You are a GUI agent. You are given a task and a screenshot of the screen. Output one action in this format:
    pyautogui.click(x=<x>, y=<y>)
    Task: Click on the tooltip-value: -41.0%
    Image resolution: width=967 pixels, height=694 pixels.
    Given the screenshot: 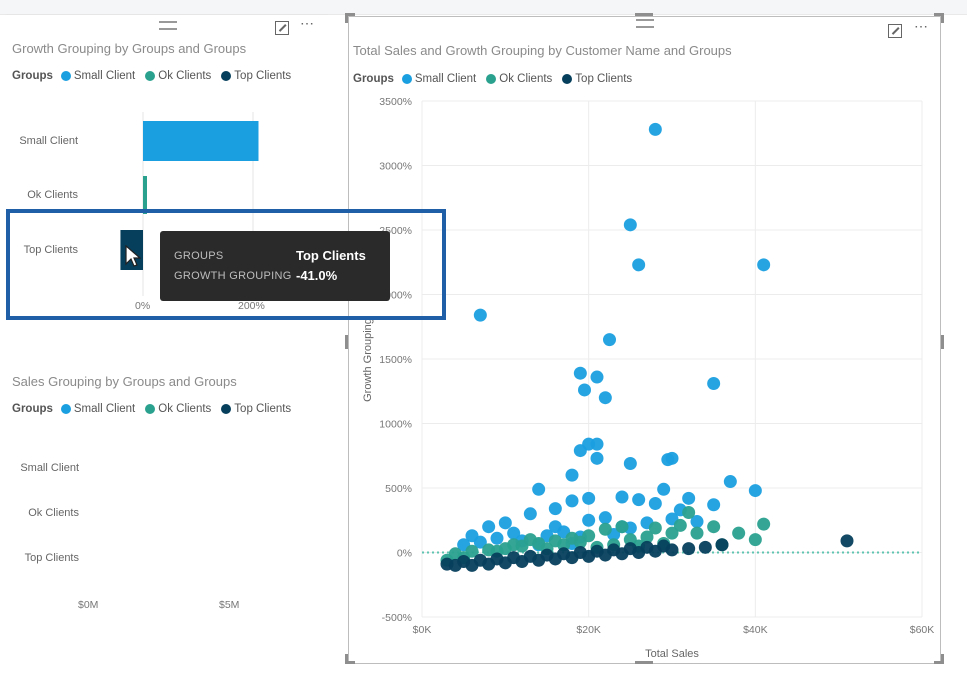 What is the action you would take?
    pyautogui.click(x=317, y=275)
    